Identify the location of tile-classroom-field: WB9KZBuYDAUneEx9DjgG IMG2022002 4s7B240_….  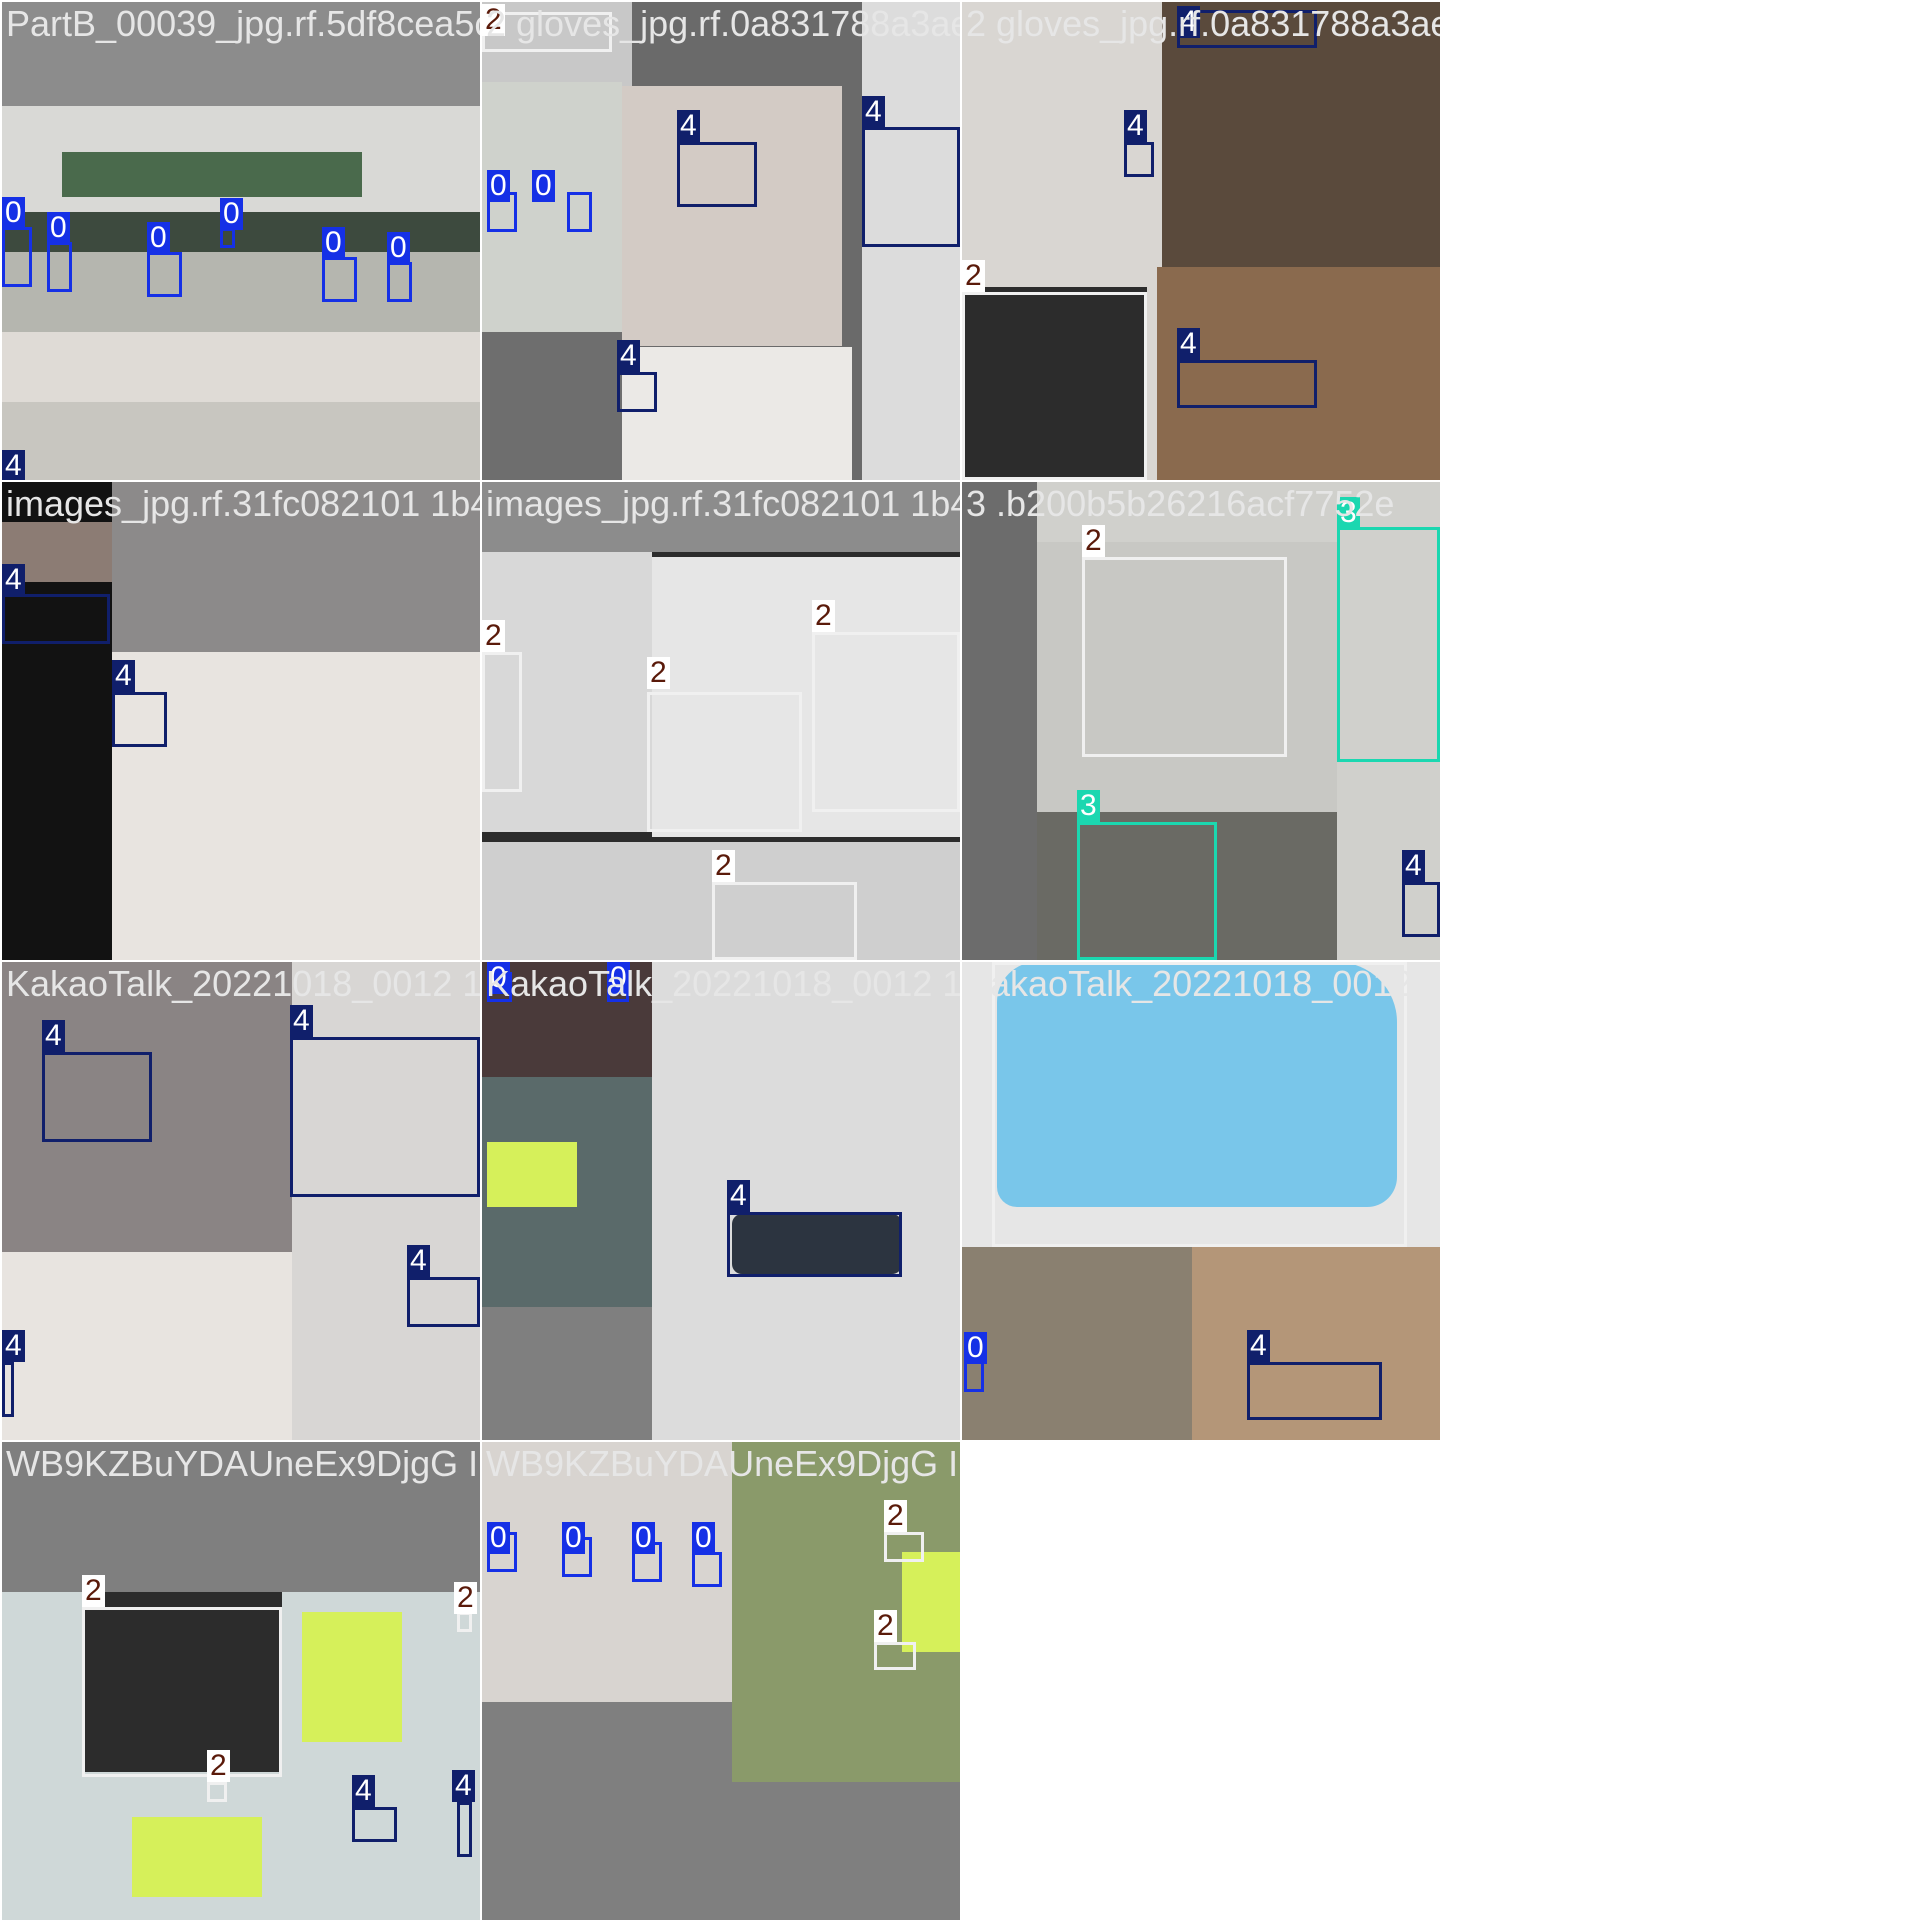
(721, 1681).